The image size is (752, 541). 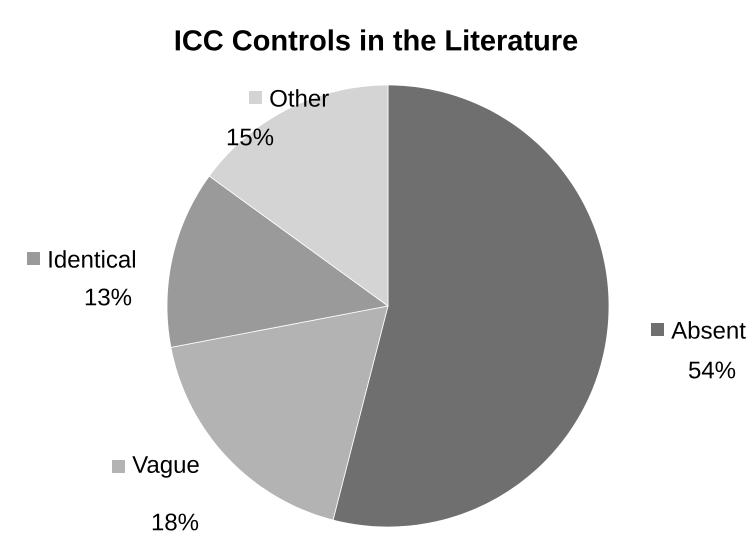 What do you see at coordinates (251, 137) in the screenshot?
I see `data-label: 15%` at bounding box center [251, 137].